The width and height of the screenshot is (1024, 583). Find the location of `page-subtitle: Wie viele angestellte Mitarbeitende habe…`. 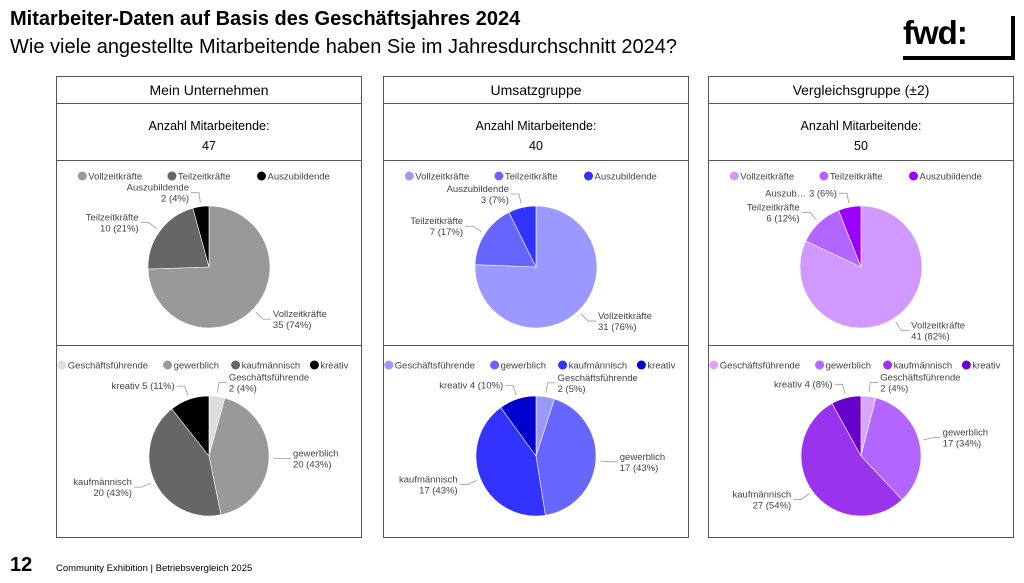

page-subtitle: Wie viele angestellte Mitarbeitende habe… is located at coordinates (344, 47).